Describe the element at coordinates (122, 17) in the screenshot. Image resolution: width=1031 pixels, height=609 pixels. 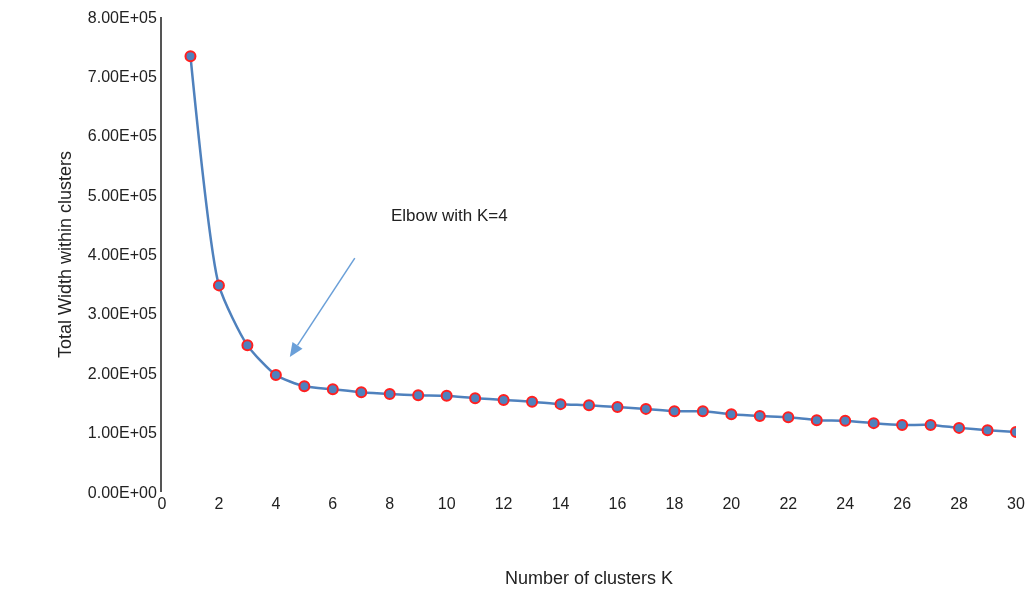
I see `y-tick-label: 8.00E+05` at that location.